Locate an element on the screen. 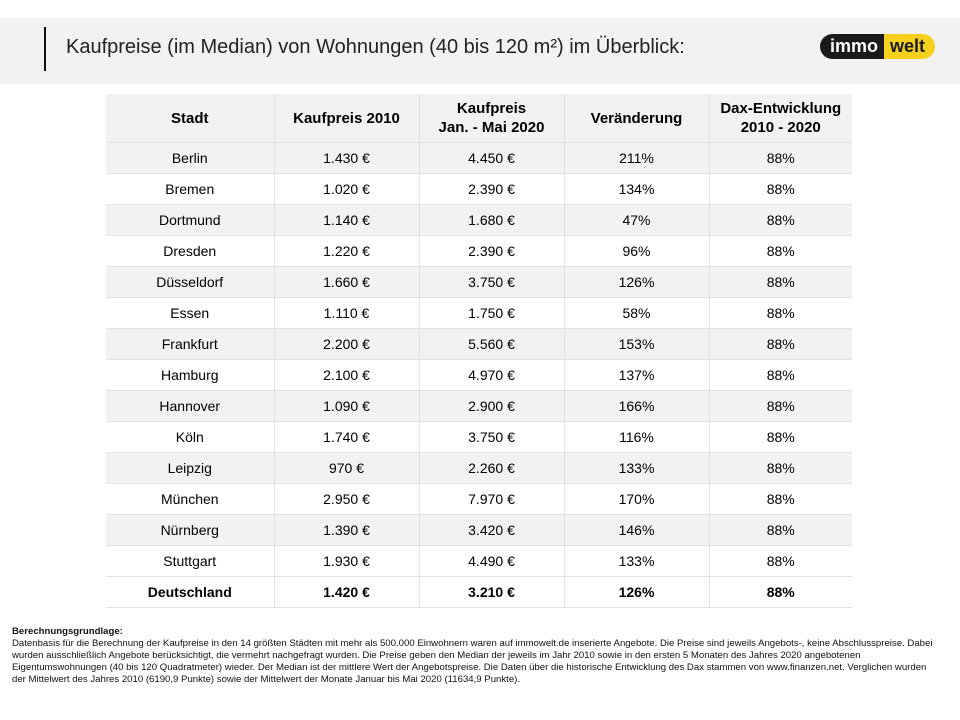 The width and height of the screenshot is (960, 720). cell-kaufpreis-2020: 1.750 € is located at coordinates (492, 313).